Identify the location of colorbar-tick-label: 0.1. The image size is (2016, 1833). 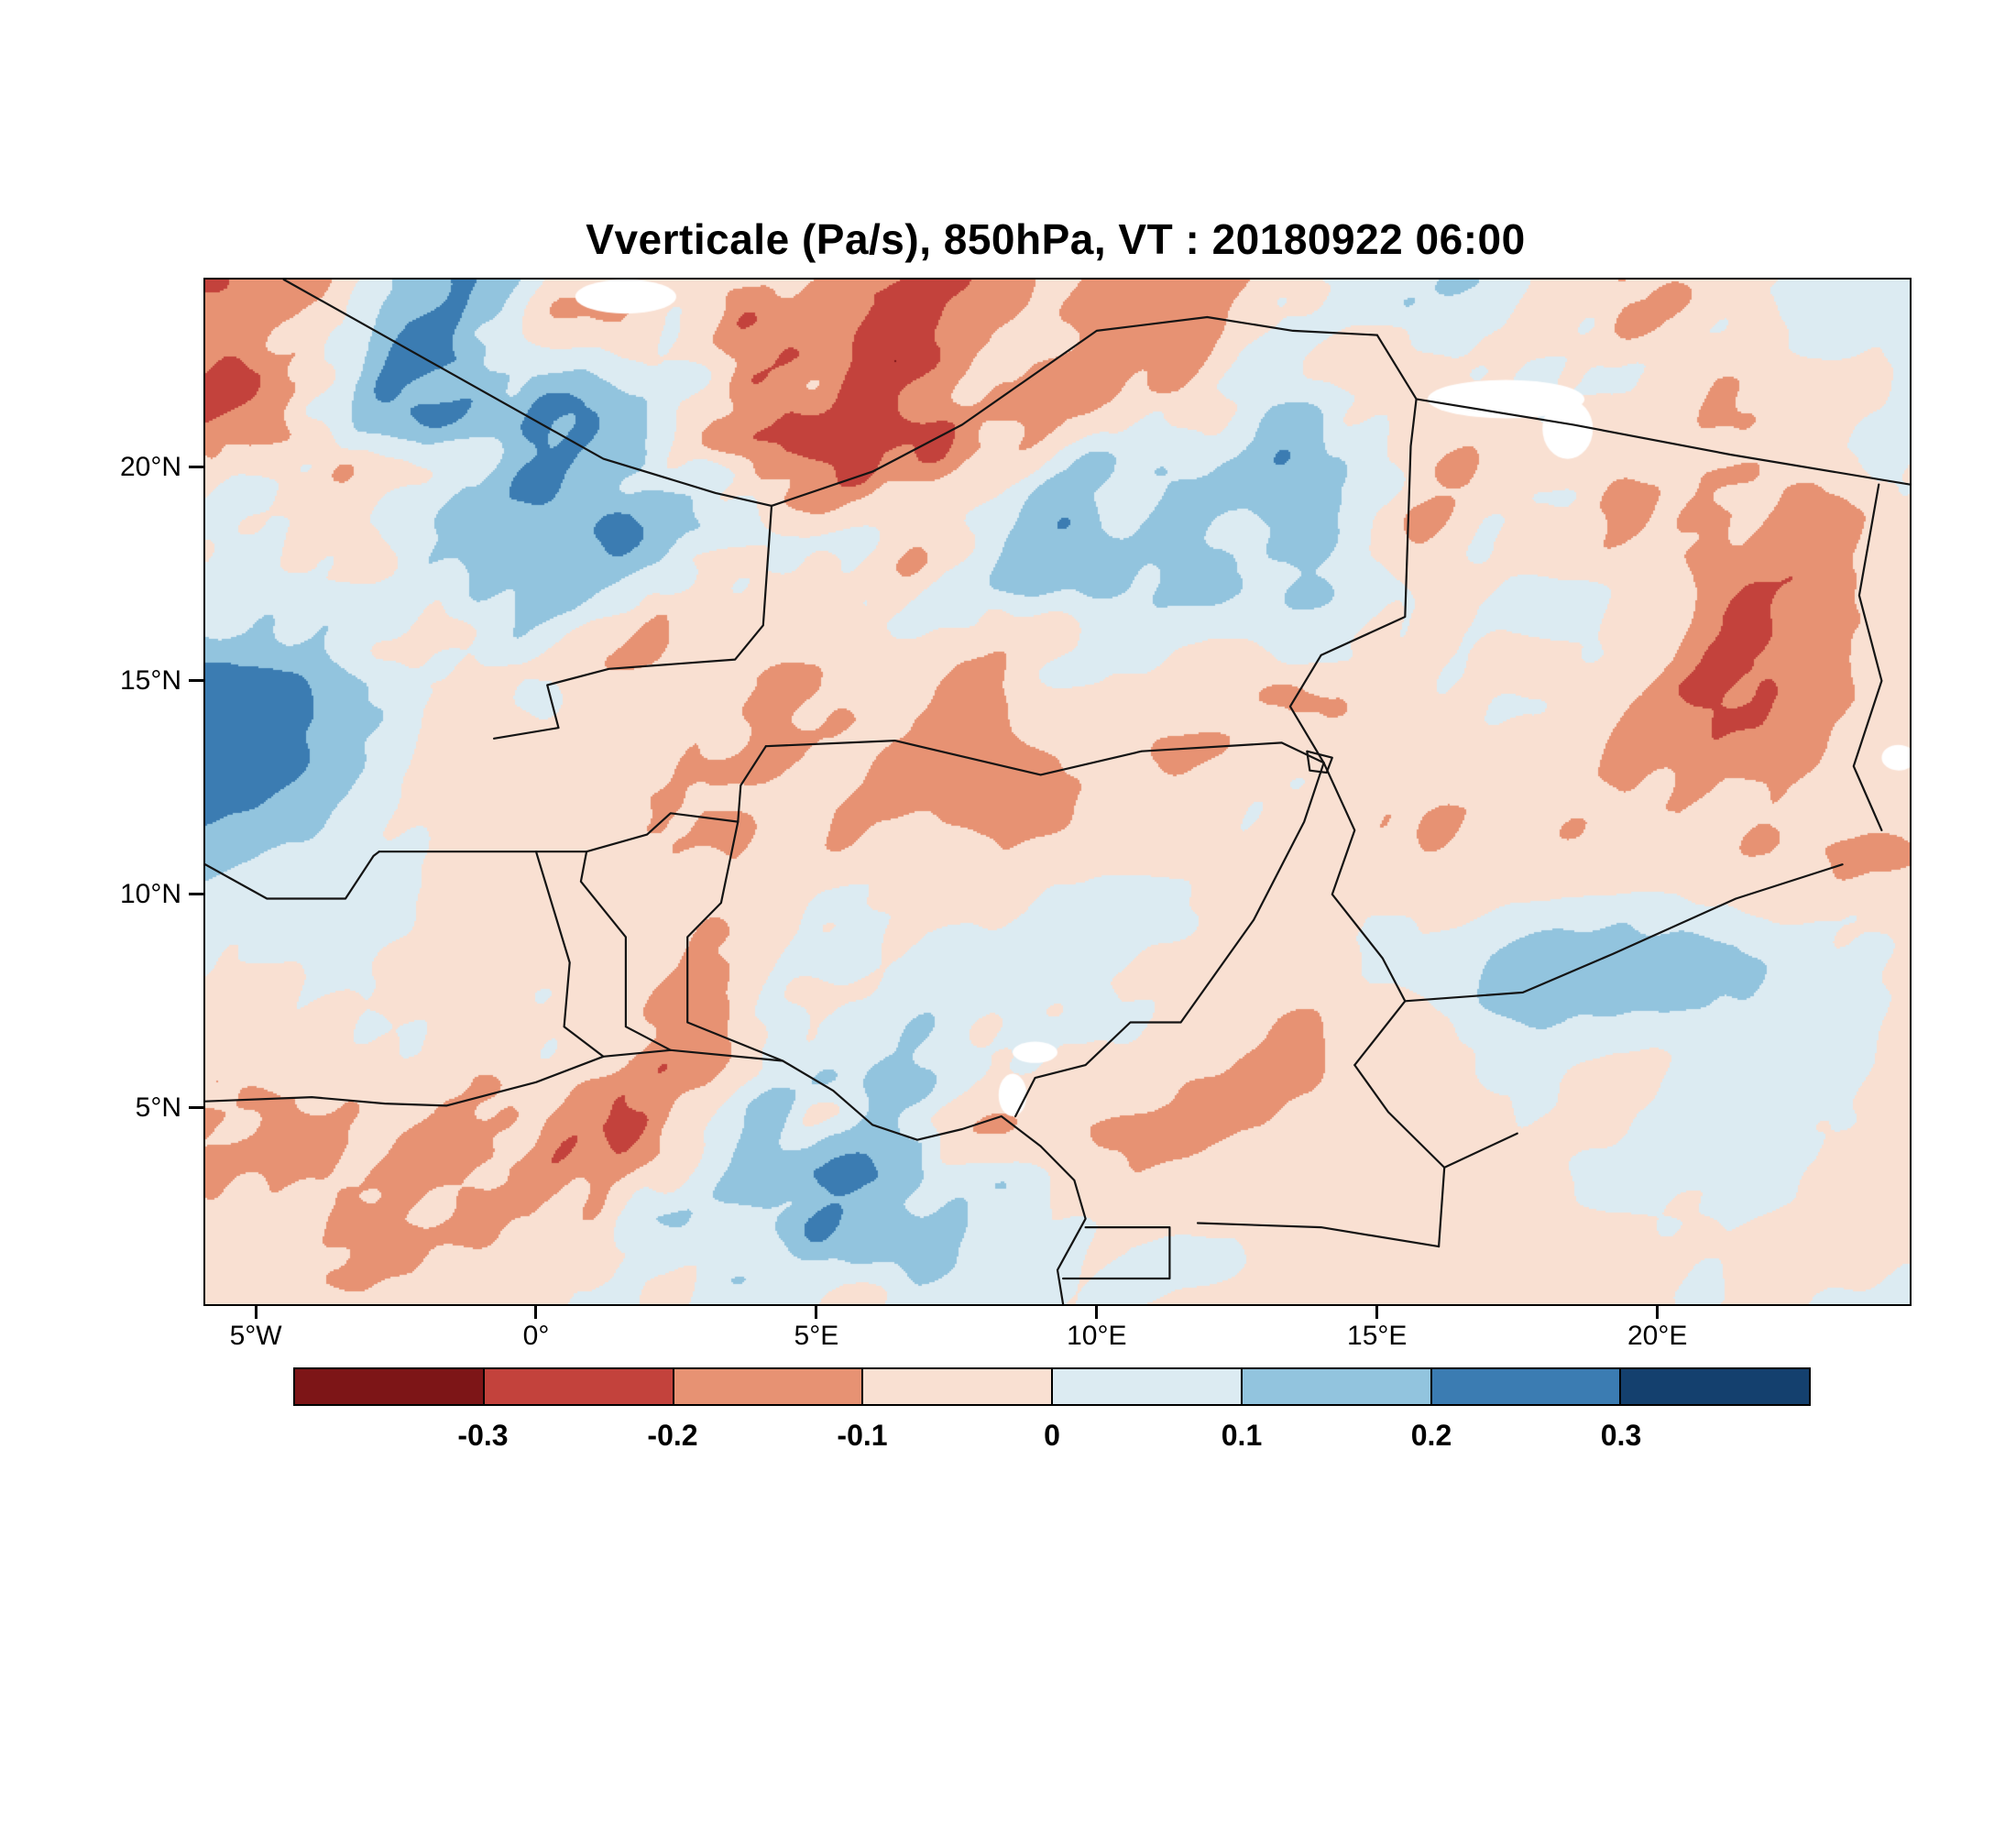
(1242, 1435).